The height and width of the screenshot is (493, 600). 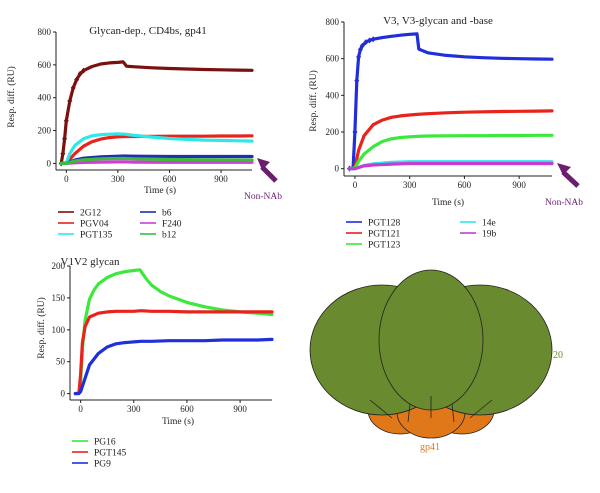 What do you see at coordinates (59, 330) in the screenshot?
I see `y-tick-label: 100` at bounding box center [59, 330].